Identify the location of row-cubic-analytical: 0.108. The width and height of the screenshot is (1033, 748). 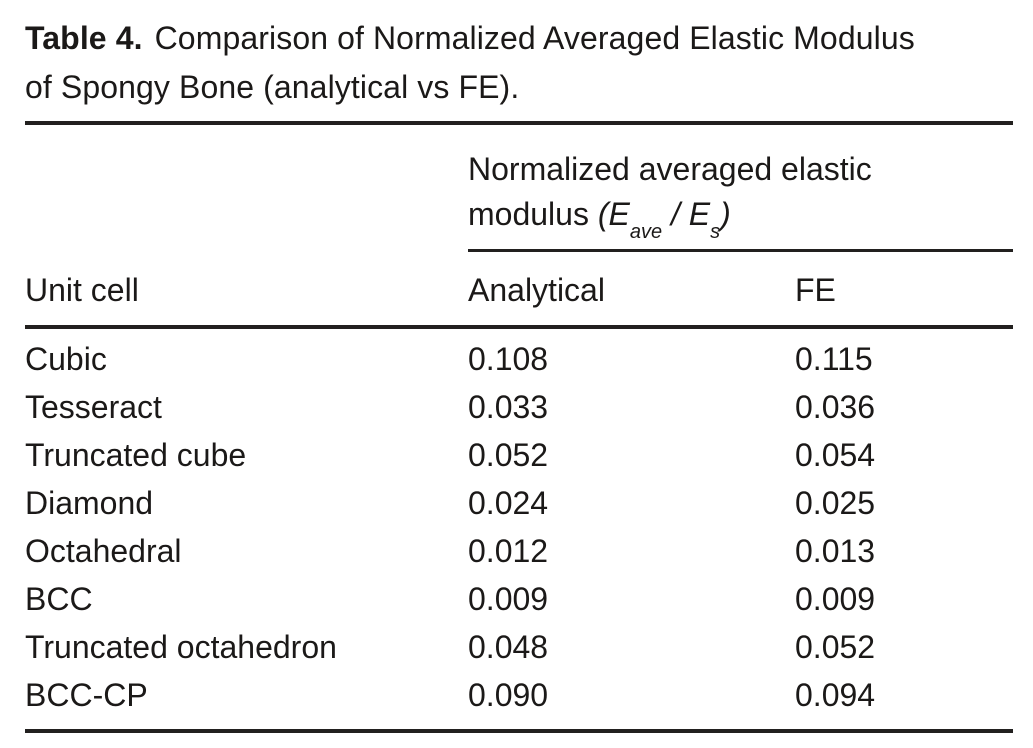
(508, 359).